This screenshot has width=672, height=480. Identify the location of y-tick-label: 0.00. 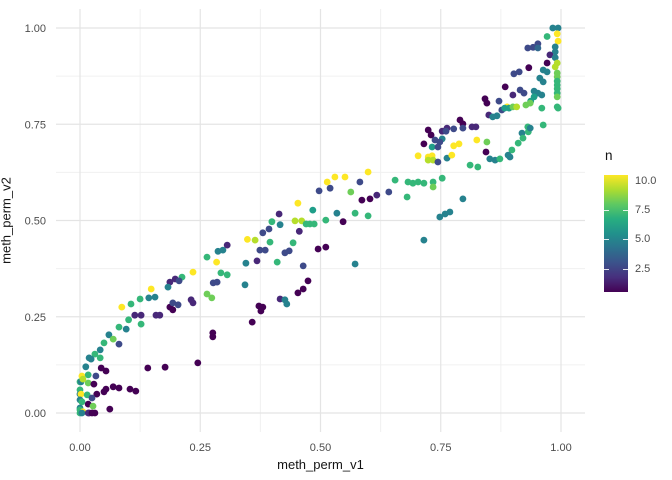
(35, 414).